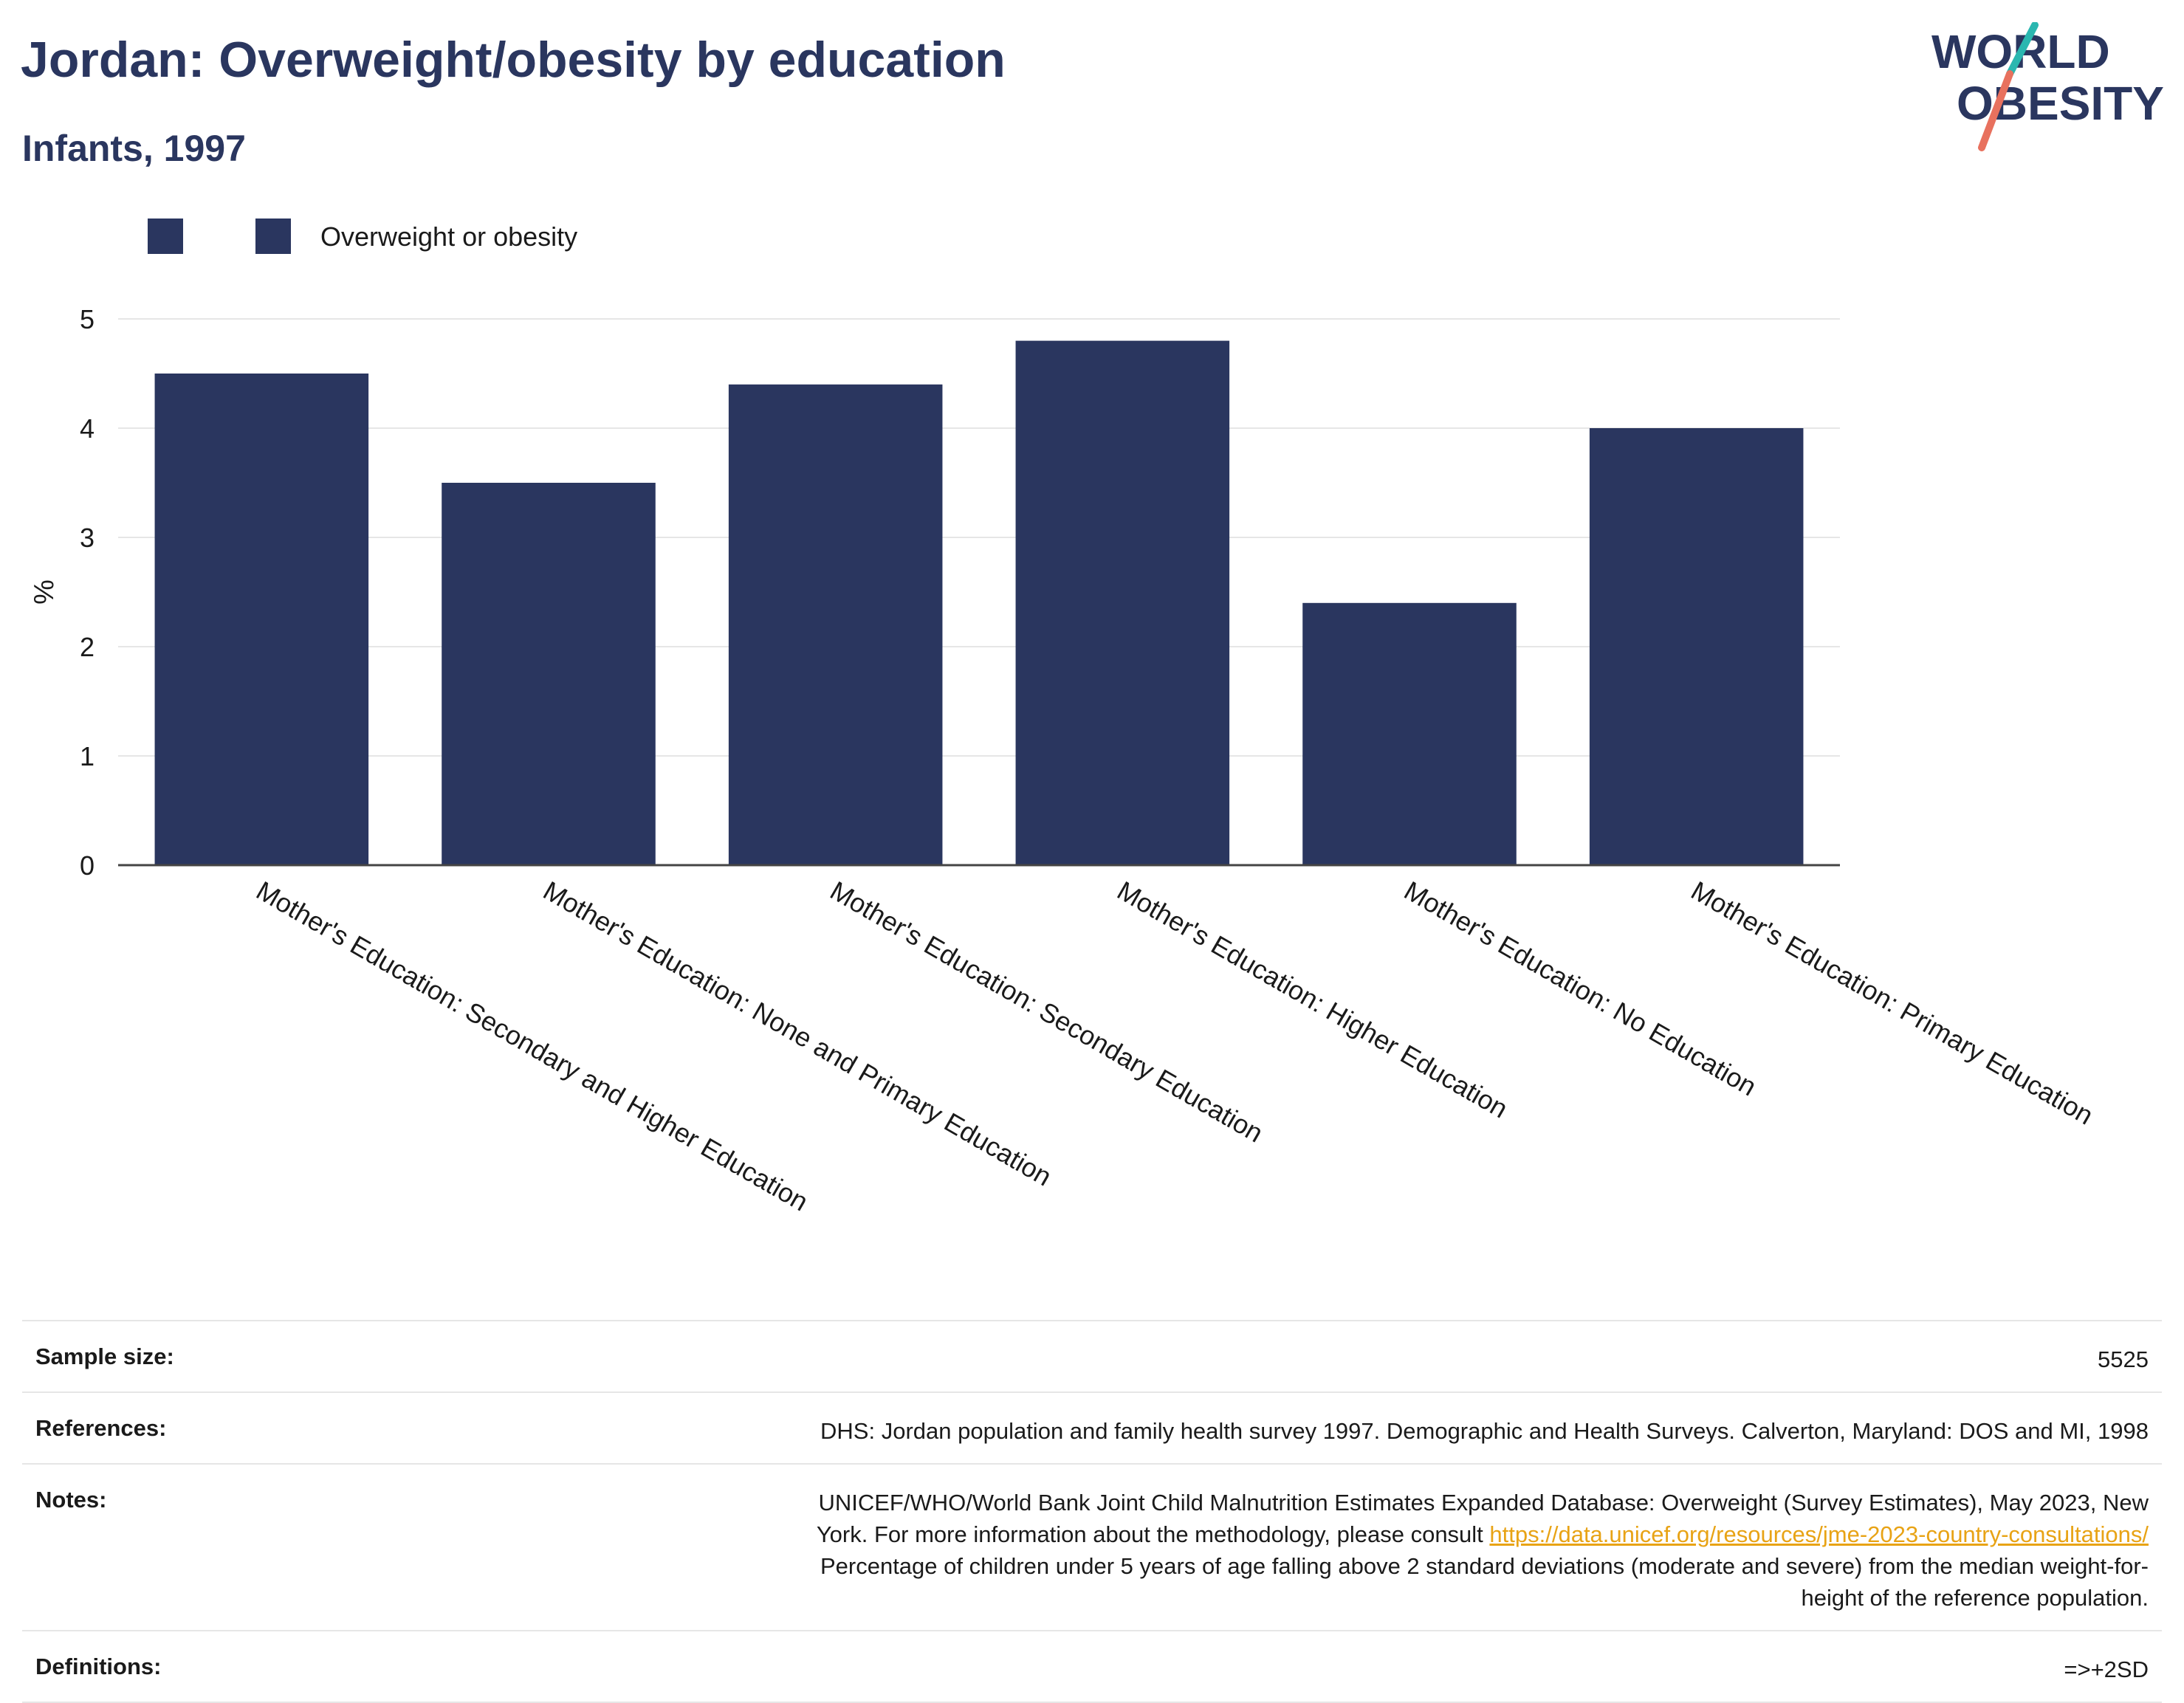 This screenshot has width=2184, height=1703. I want to click on y-tick-label: 5, so click(87, 319).